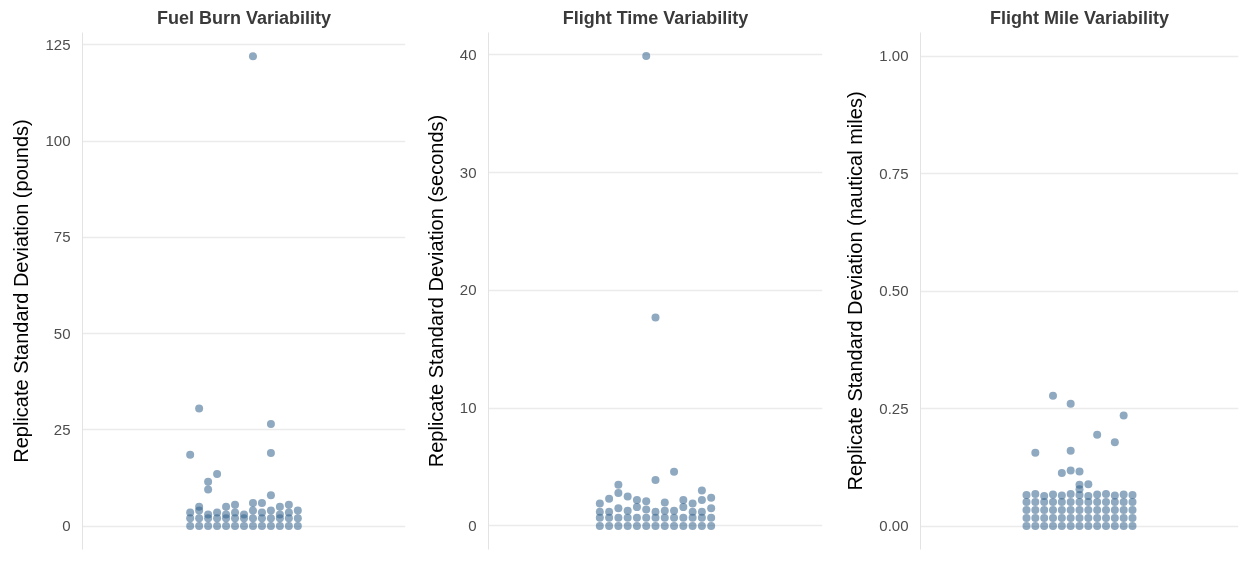 This screenshot has height=578, width=1243. Describe the element at coordinates (62, 333) in the screenshot. I see `y-tick-label: 50` at that location.